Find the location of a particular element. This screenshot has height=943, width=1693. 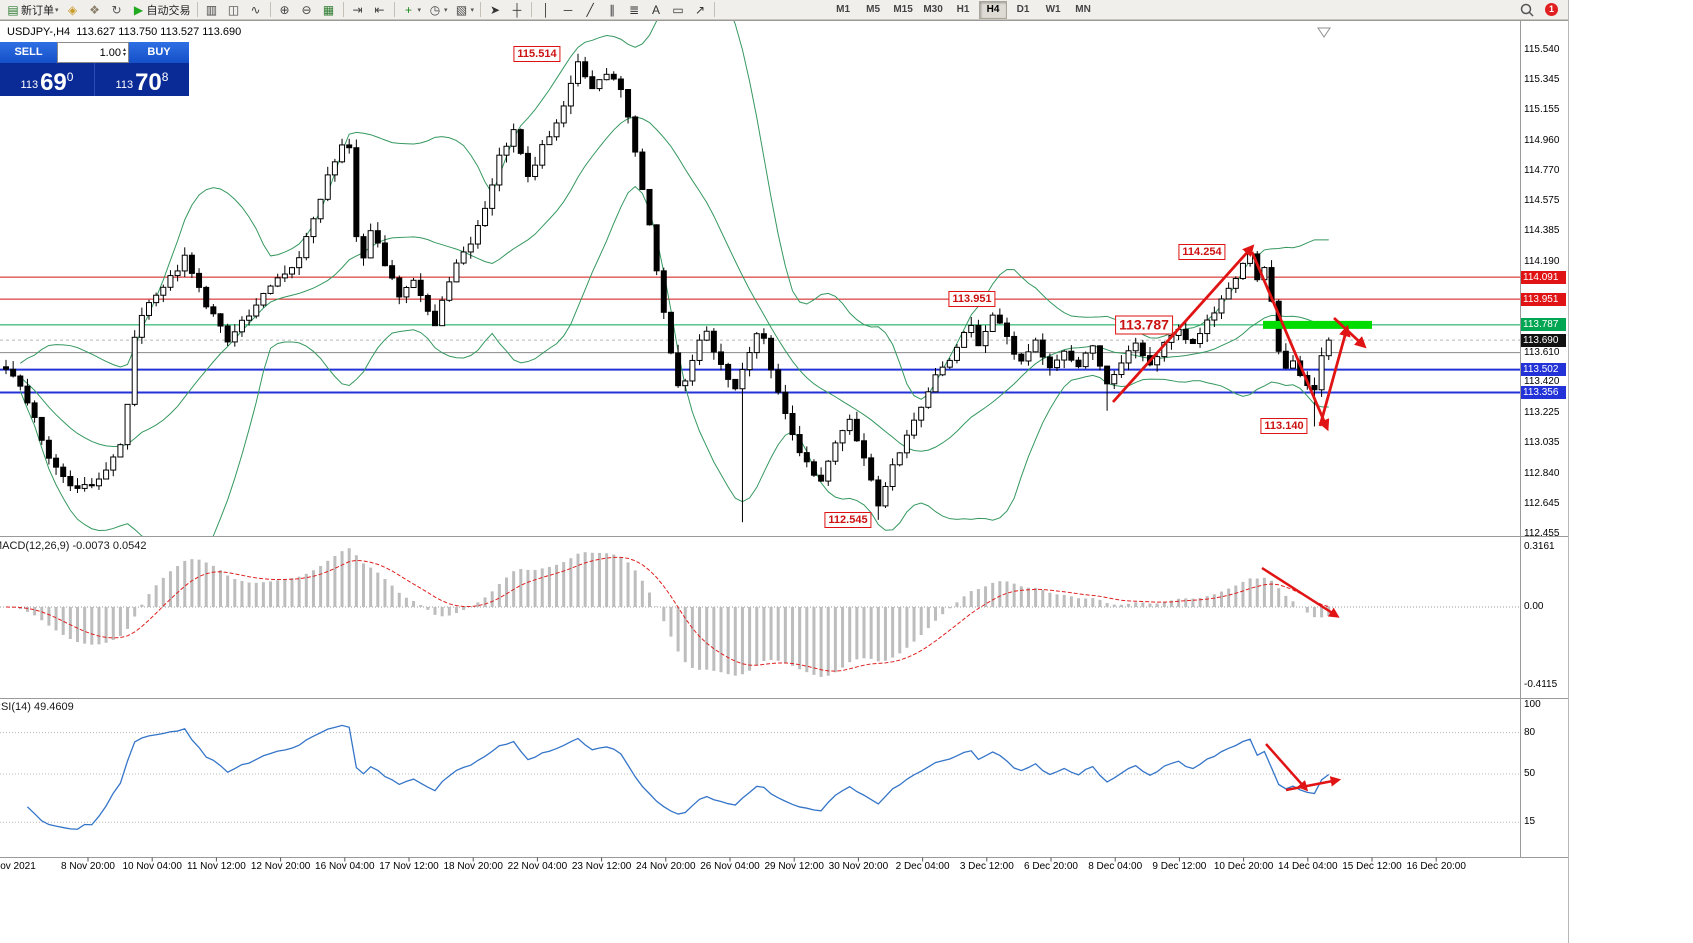

auto-scroll-icon: ⇥ is located at coordinates (357, 9).